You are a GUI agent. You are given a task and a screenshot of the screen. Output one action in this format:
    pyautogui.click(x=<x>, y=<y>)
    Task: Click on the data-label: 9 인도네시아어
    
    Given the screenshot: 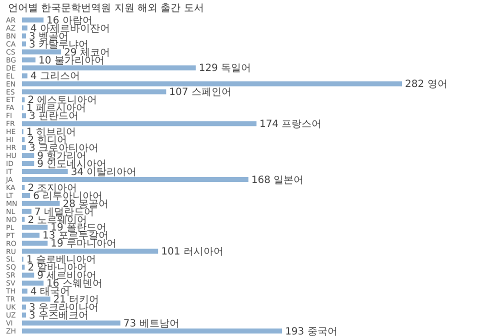 What is the action you would take?
    pyautogui.click(x=72, y=164)
    